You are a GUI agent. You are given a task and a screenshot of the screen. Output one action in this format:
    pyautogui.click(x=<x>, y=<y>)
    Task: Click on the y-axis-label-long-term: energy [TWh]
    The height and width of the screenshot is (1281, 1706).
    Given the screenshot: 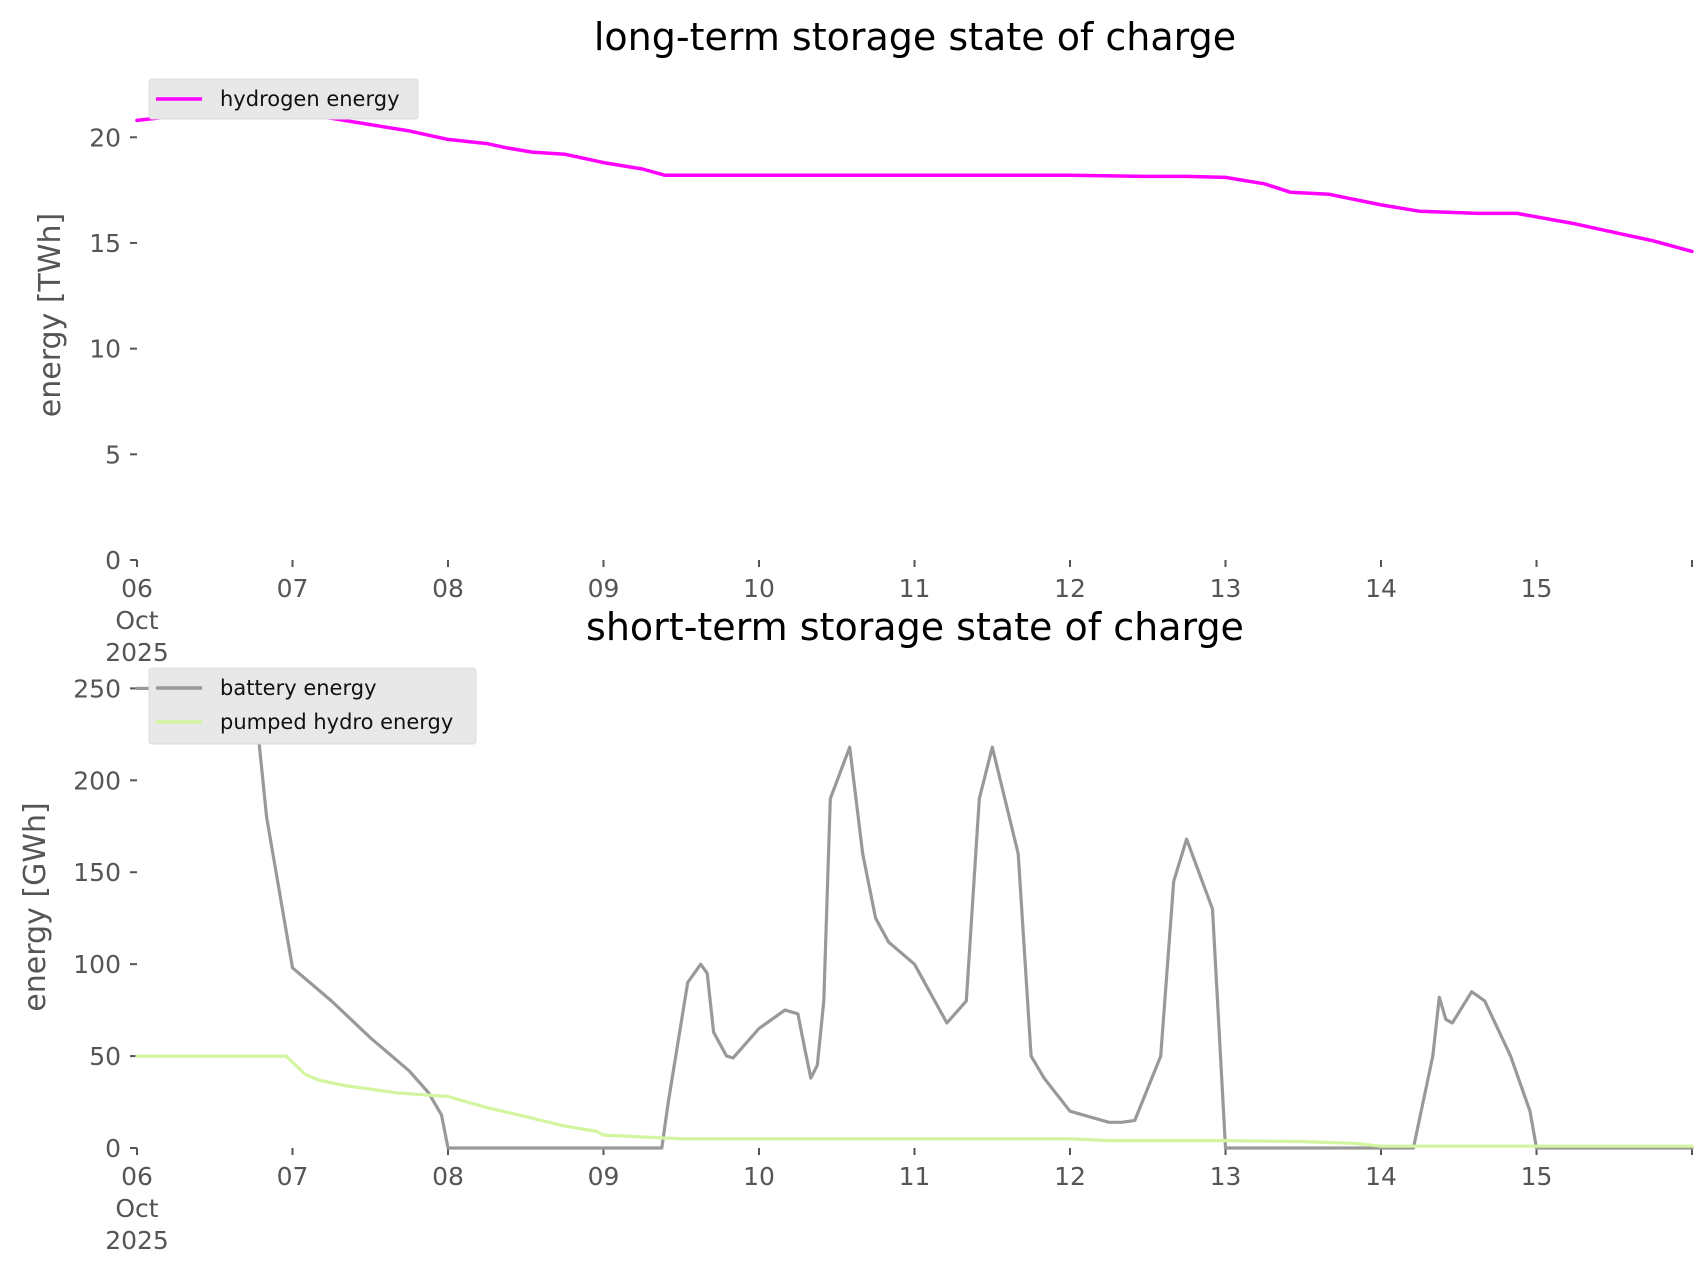 What is the action you would take?
    pyautogui.click(x=50, y=315)
    